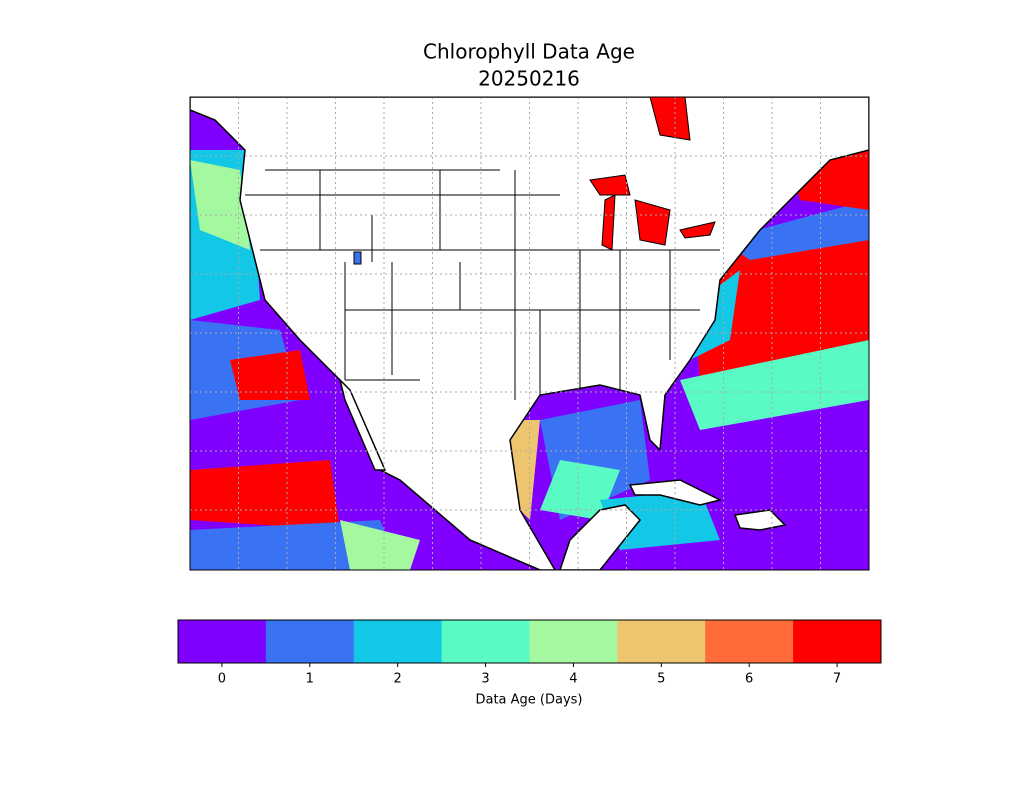 The image size is (1031, 800). I want to click on colorbar-tick-label: 7, so click(837, 679).